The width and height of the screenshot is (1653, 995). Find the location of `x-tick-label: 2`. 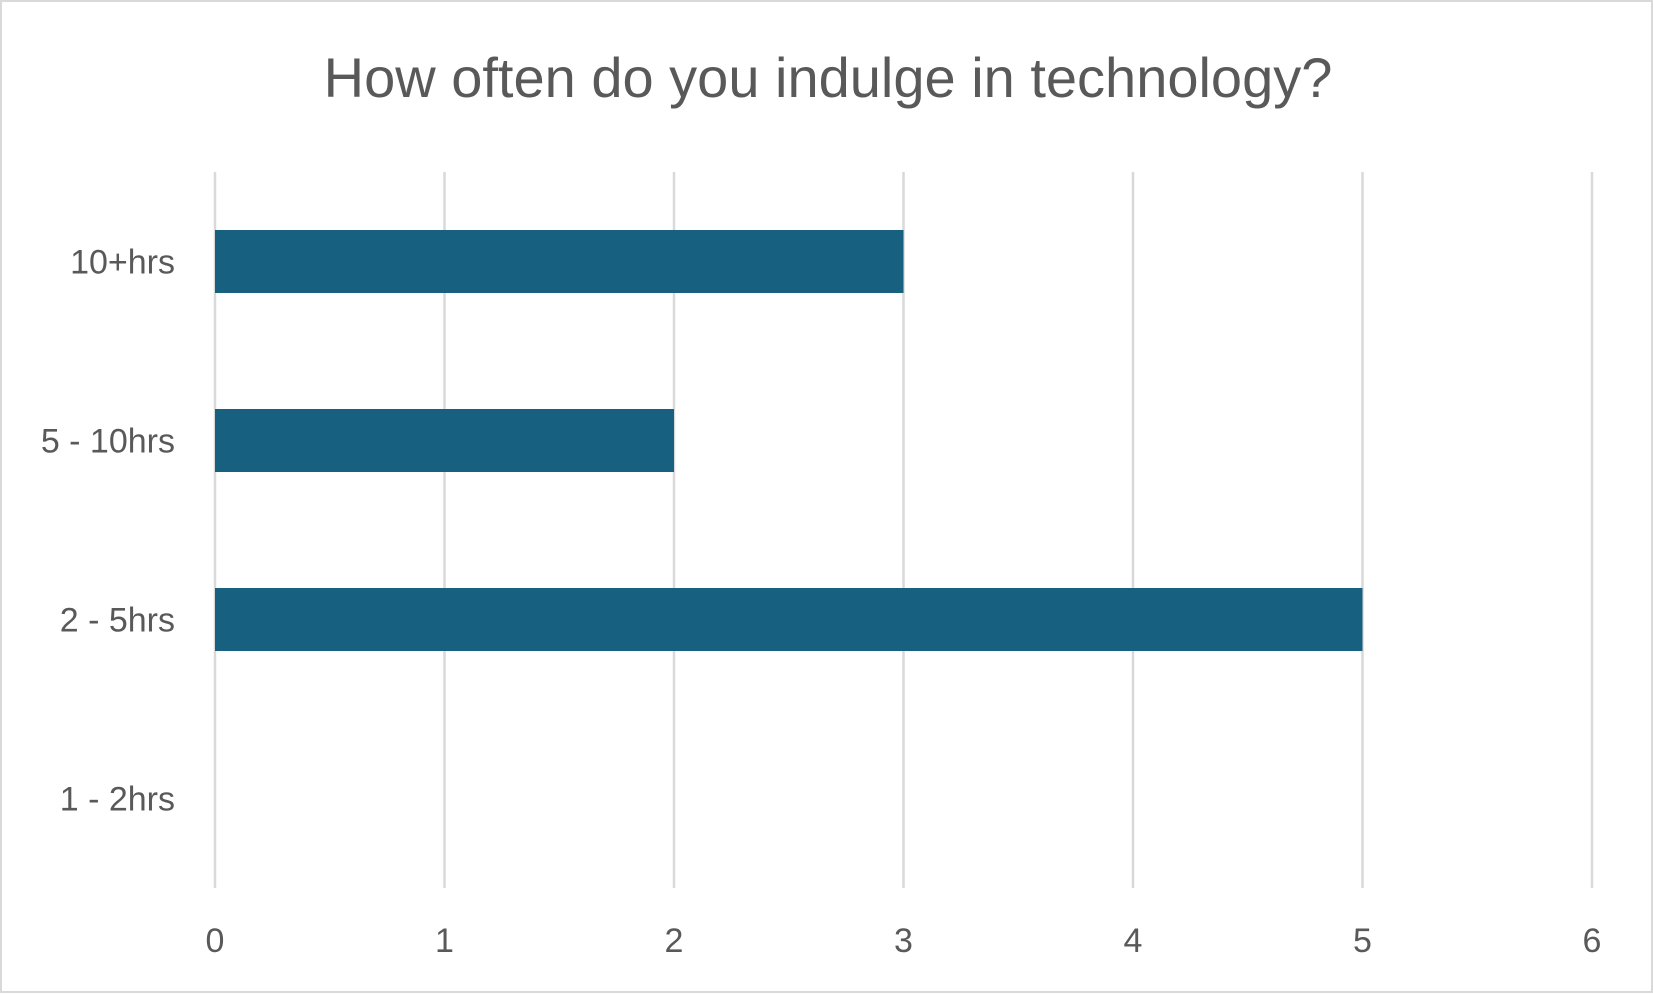

x-tick-label: 2 is located at coordinates (674, 941).